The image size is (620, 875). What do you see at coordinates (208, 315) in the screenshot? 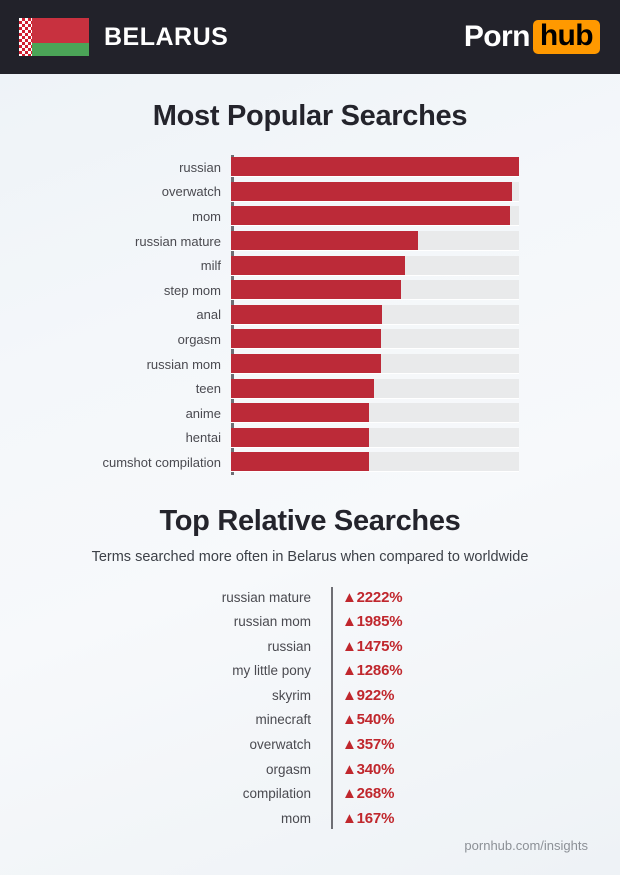
I see `bar-label: anal` at bounding box center [208, 315].